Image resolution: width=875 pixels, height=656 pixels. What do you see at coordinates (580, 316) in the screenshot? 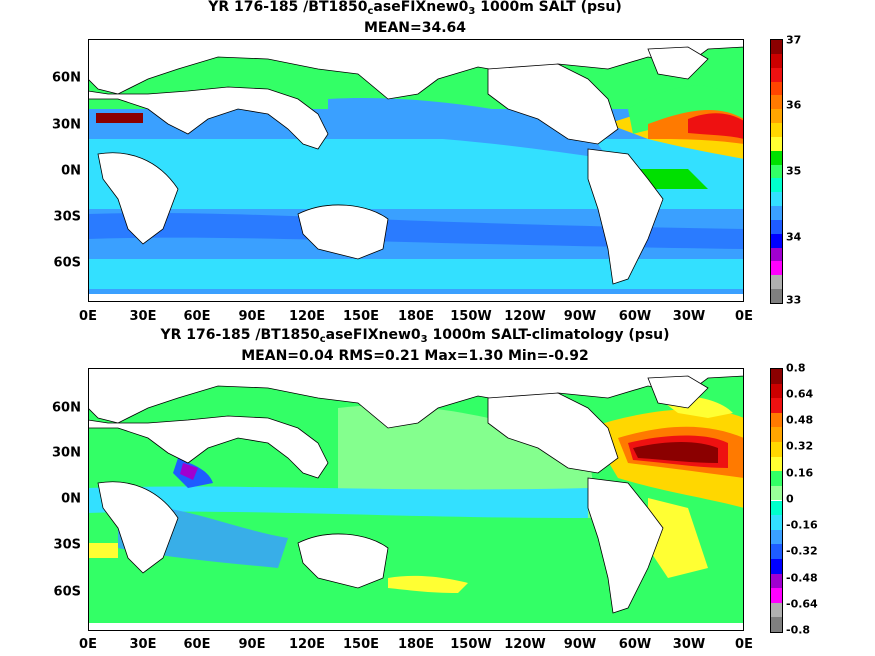
I see `xlabel-90w: 90W` at bounding box center [580, 316].